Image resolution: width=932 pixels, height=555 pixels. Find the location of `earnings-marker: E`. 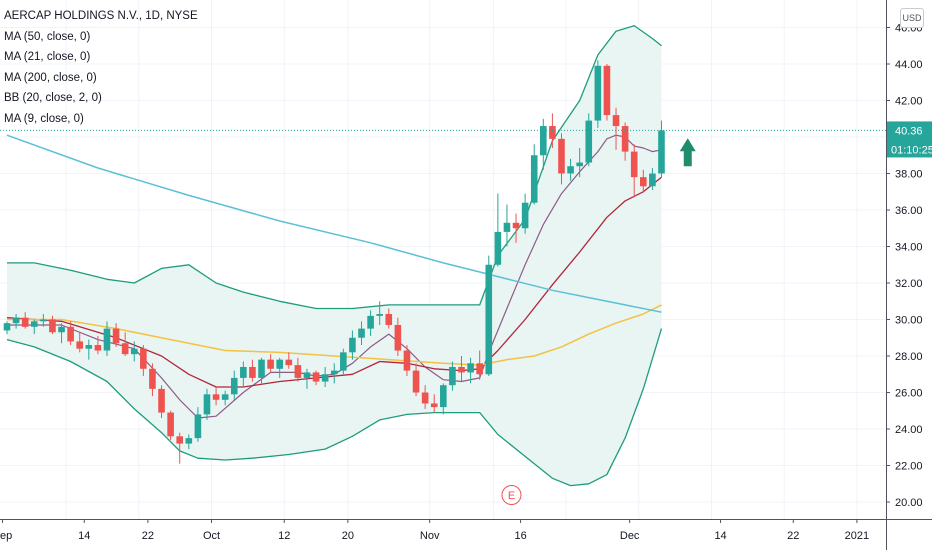

earnings-marker: E is located at coordinates (511, 495).